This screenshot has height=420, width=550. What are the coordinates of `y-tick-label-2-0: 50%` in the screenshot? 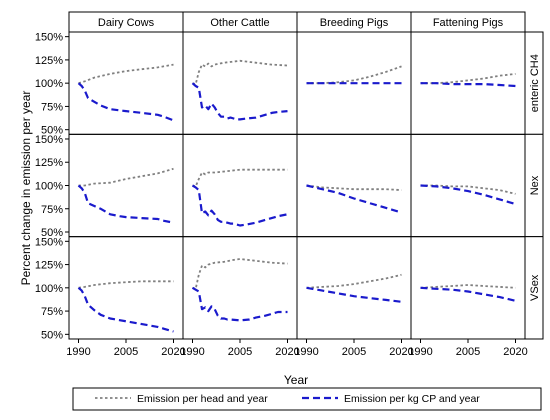 It's located at (52, 335).